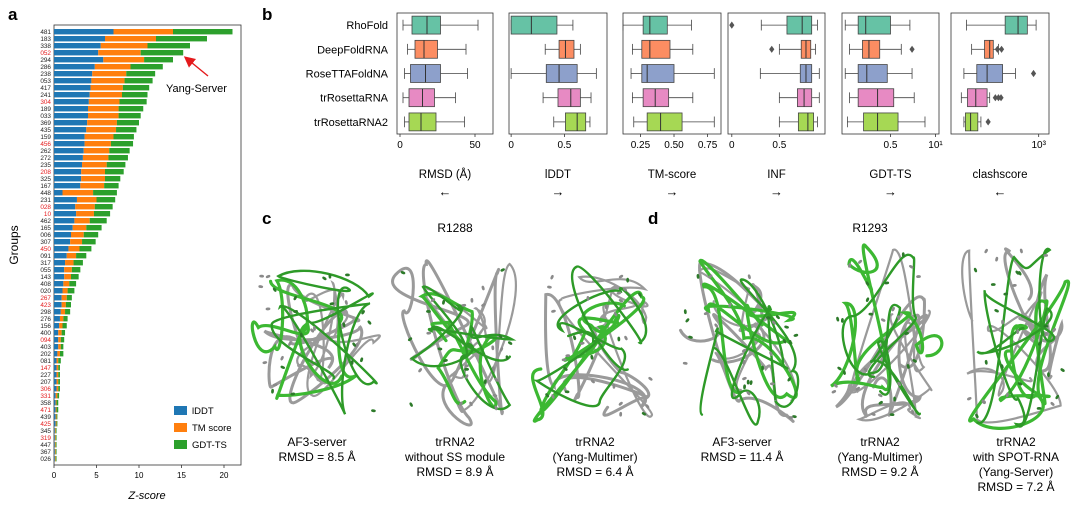  I want to click on structure-caption: (Yang-Server), so click(1016, 472).